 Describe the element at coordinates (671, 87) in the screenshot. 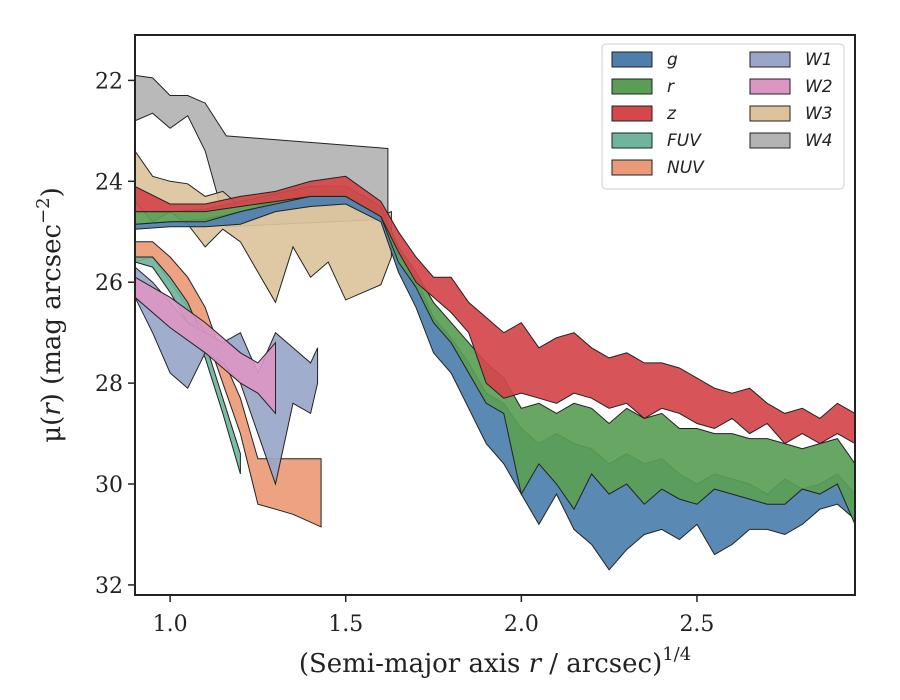

I see `legend-label-r: r` at that location.